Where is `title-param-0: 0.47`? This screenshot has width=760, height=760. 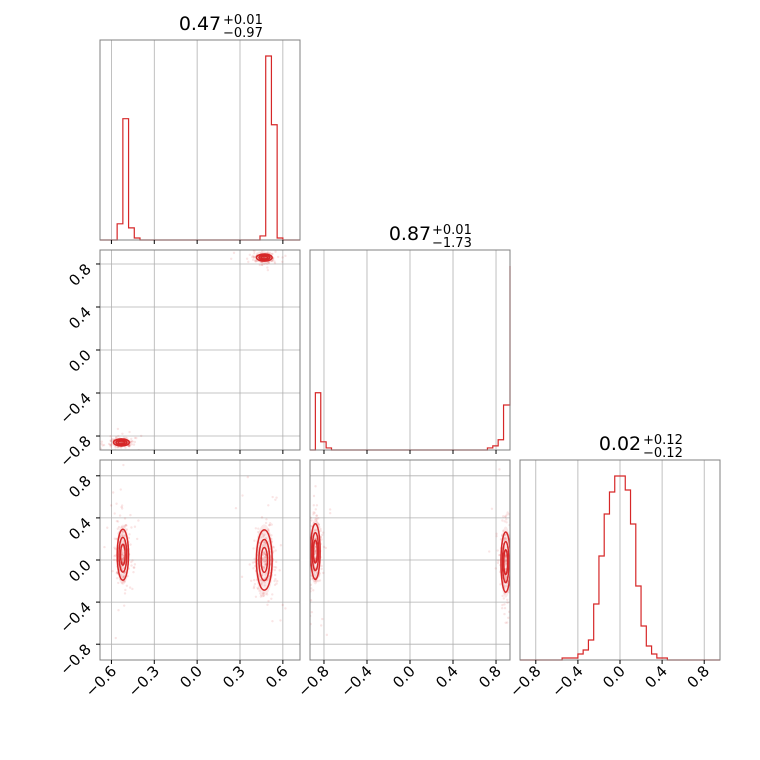
title-param-0: 0.47 is located at coordinates (200, 24).